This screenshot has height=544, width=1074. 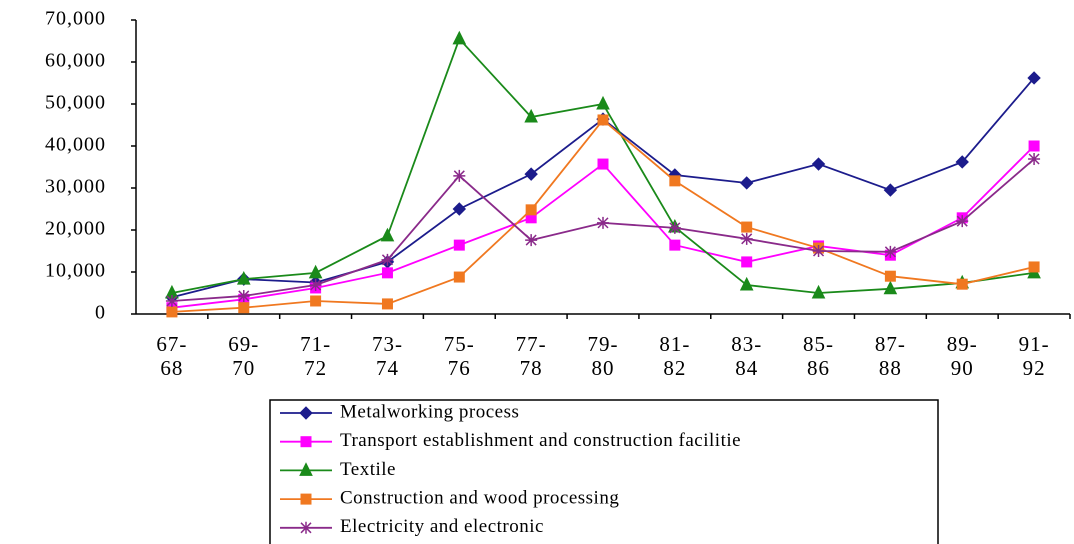 What do you see at coordinates (890, 356) in the screenshot?
I see `x-tick-label: 87- 88` at bounding box center [890, 356].